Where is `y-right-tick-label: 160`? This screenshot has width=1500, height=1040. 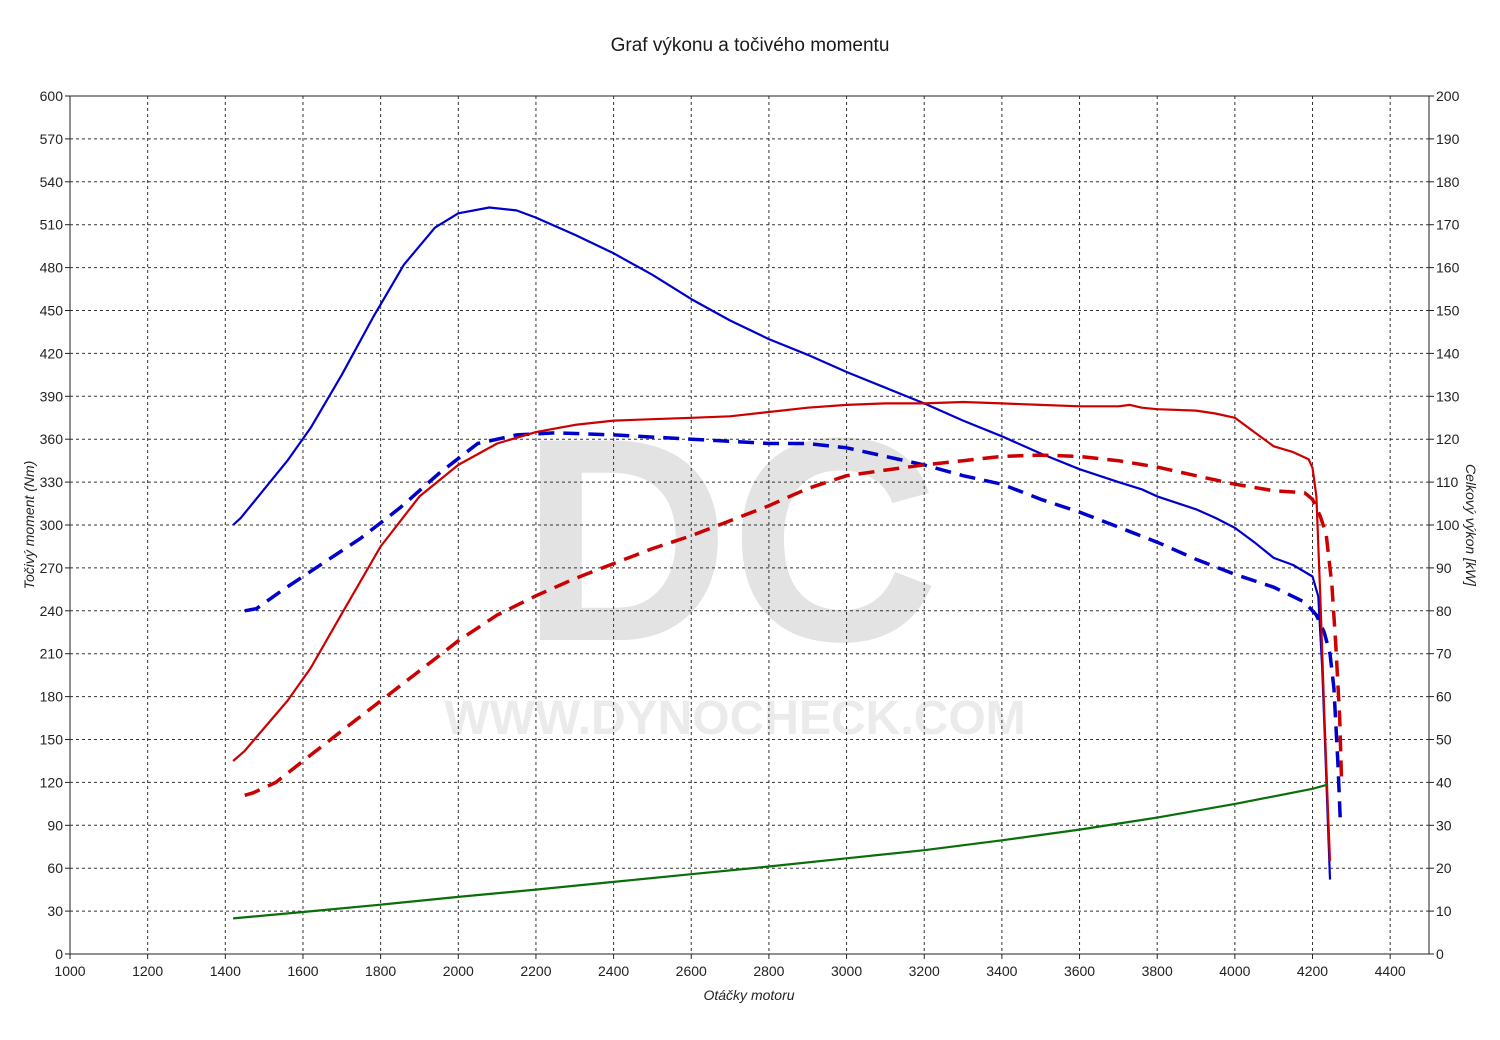 y-right-tick-label: 160 is located at coordinates (1448, 268).